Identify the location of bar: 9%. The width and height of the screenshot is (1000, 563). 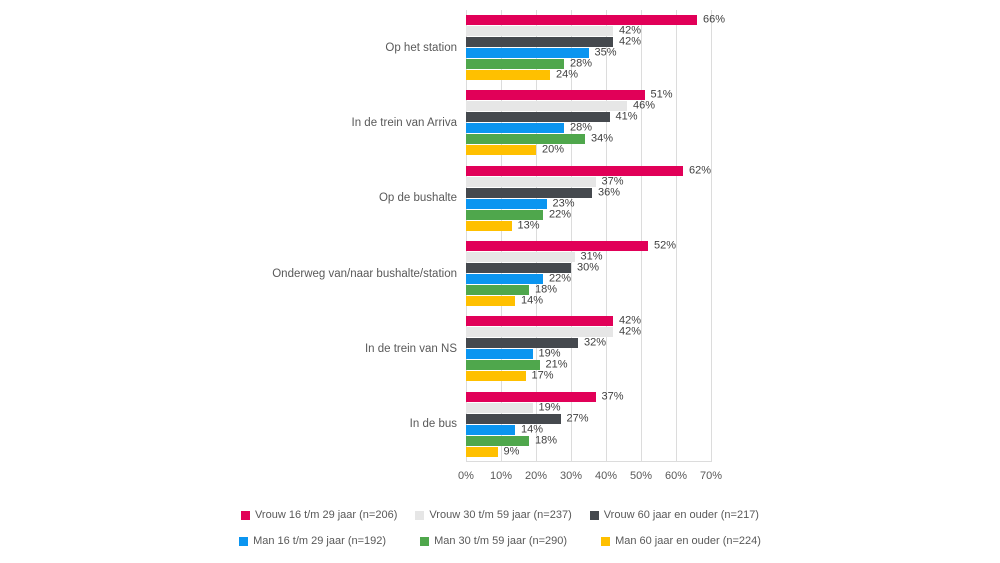
(492, 451).